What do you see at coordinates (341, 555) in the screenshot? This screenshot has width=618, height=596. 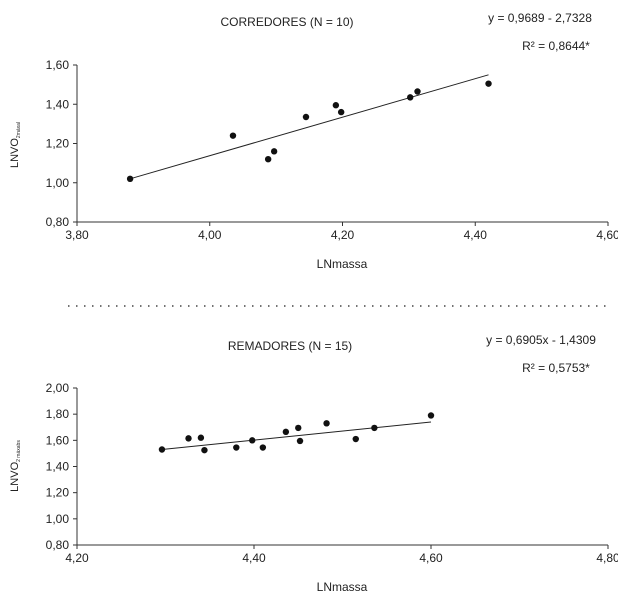 I see `x-ticks: 4,20 4,40 4,60 4,80` at bounding box center [341, 555].